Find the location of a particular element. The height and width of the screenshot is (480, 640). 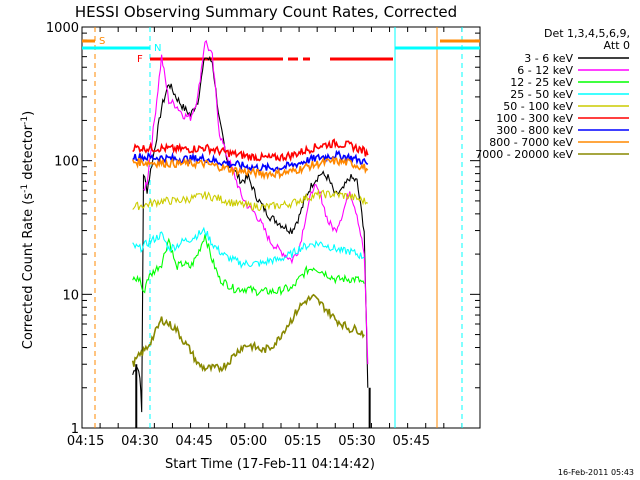

y-tick-label: 1 is located at coordinates (75, 429).